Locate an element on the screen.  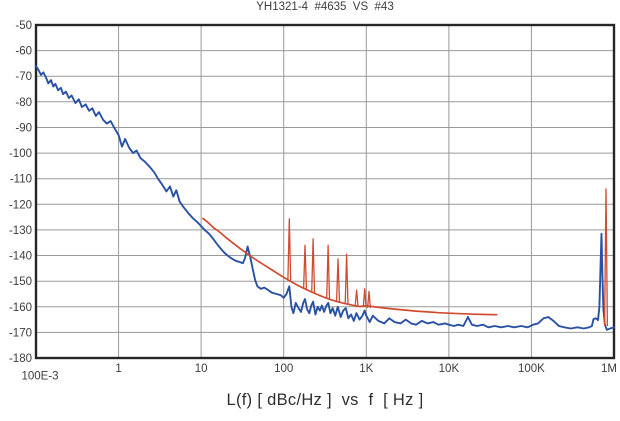
x-tick-label: 10 is located at coordinates (201, 369).